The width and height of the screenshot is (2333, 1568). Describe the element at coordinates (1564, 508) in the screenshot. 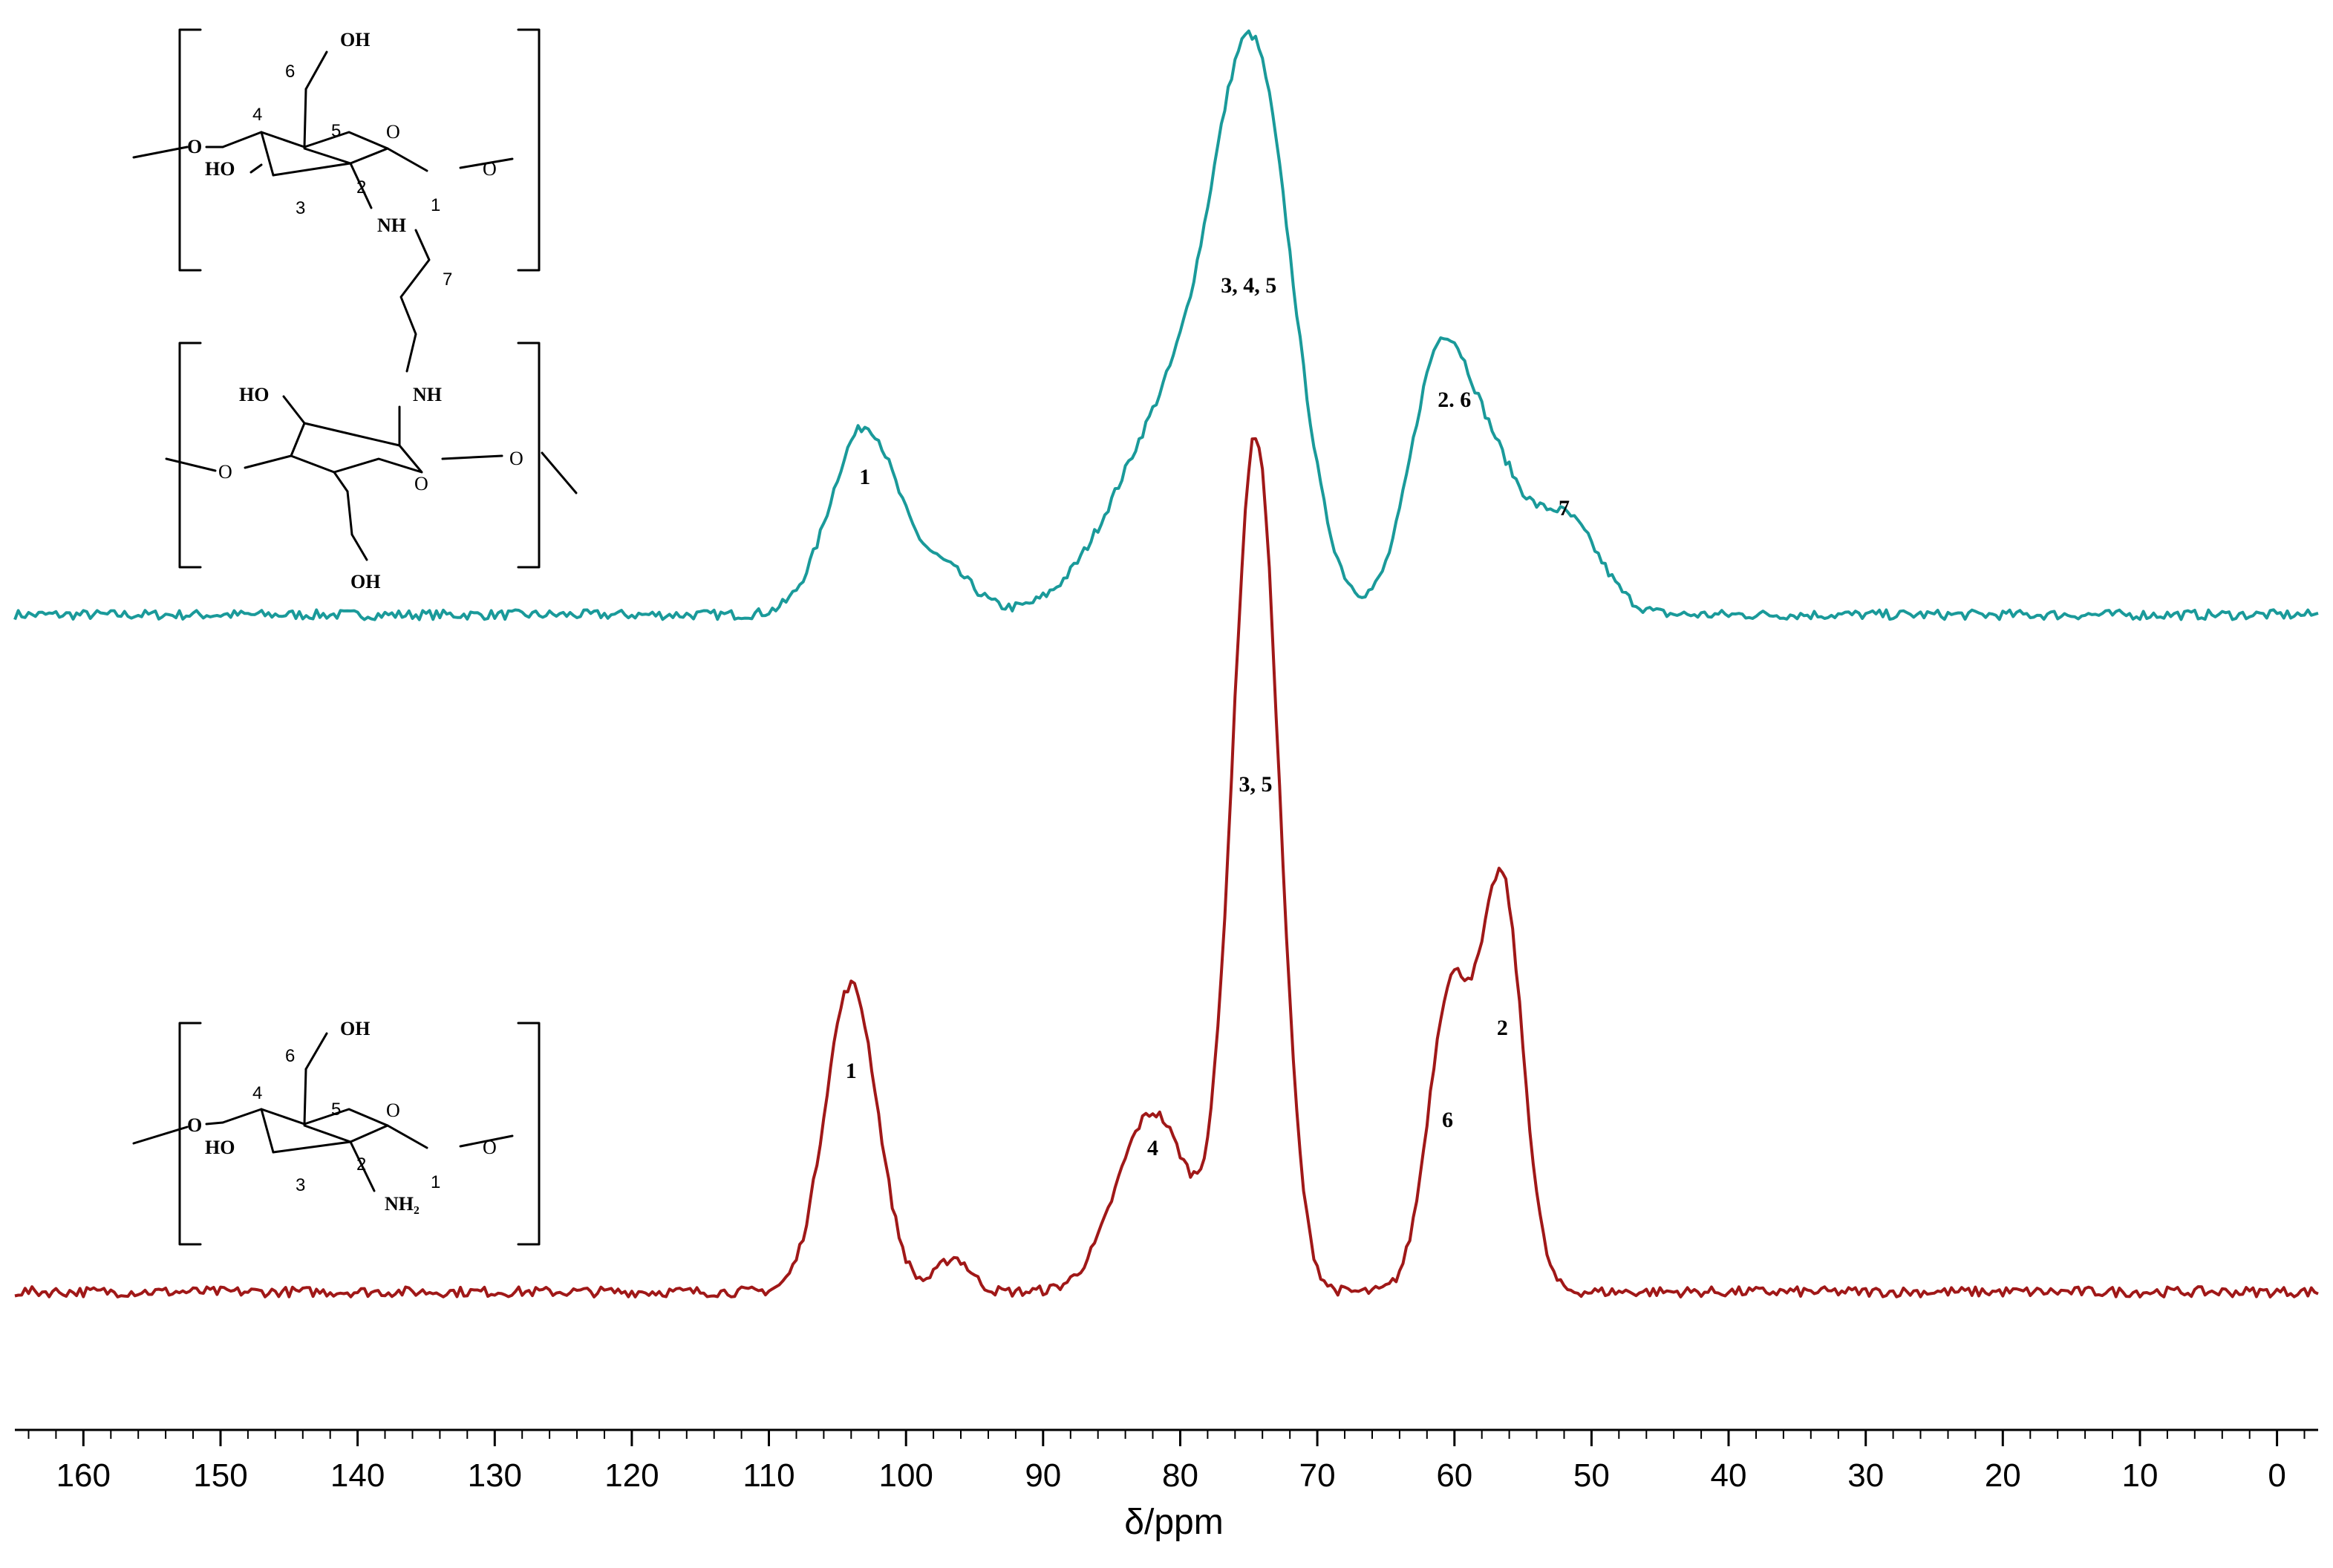

I see `peak-label-top-3: 7` at that location.